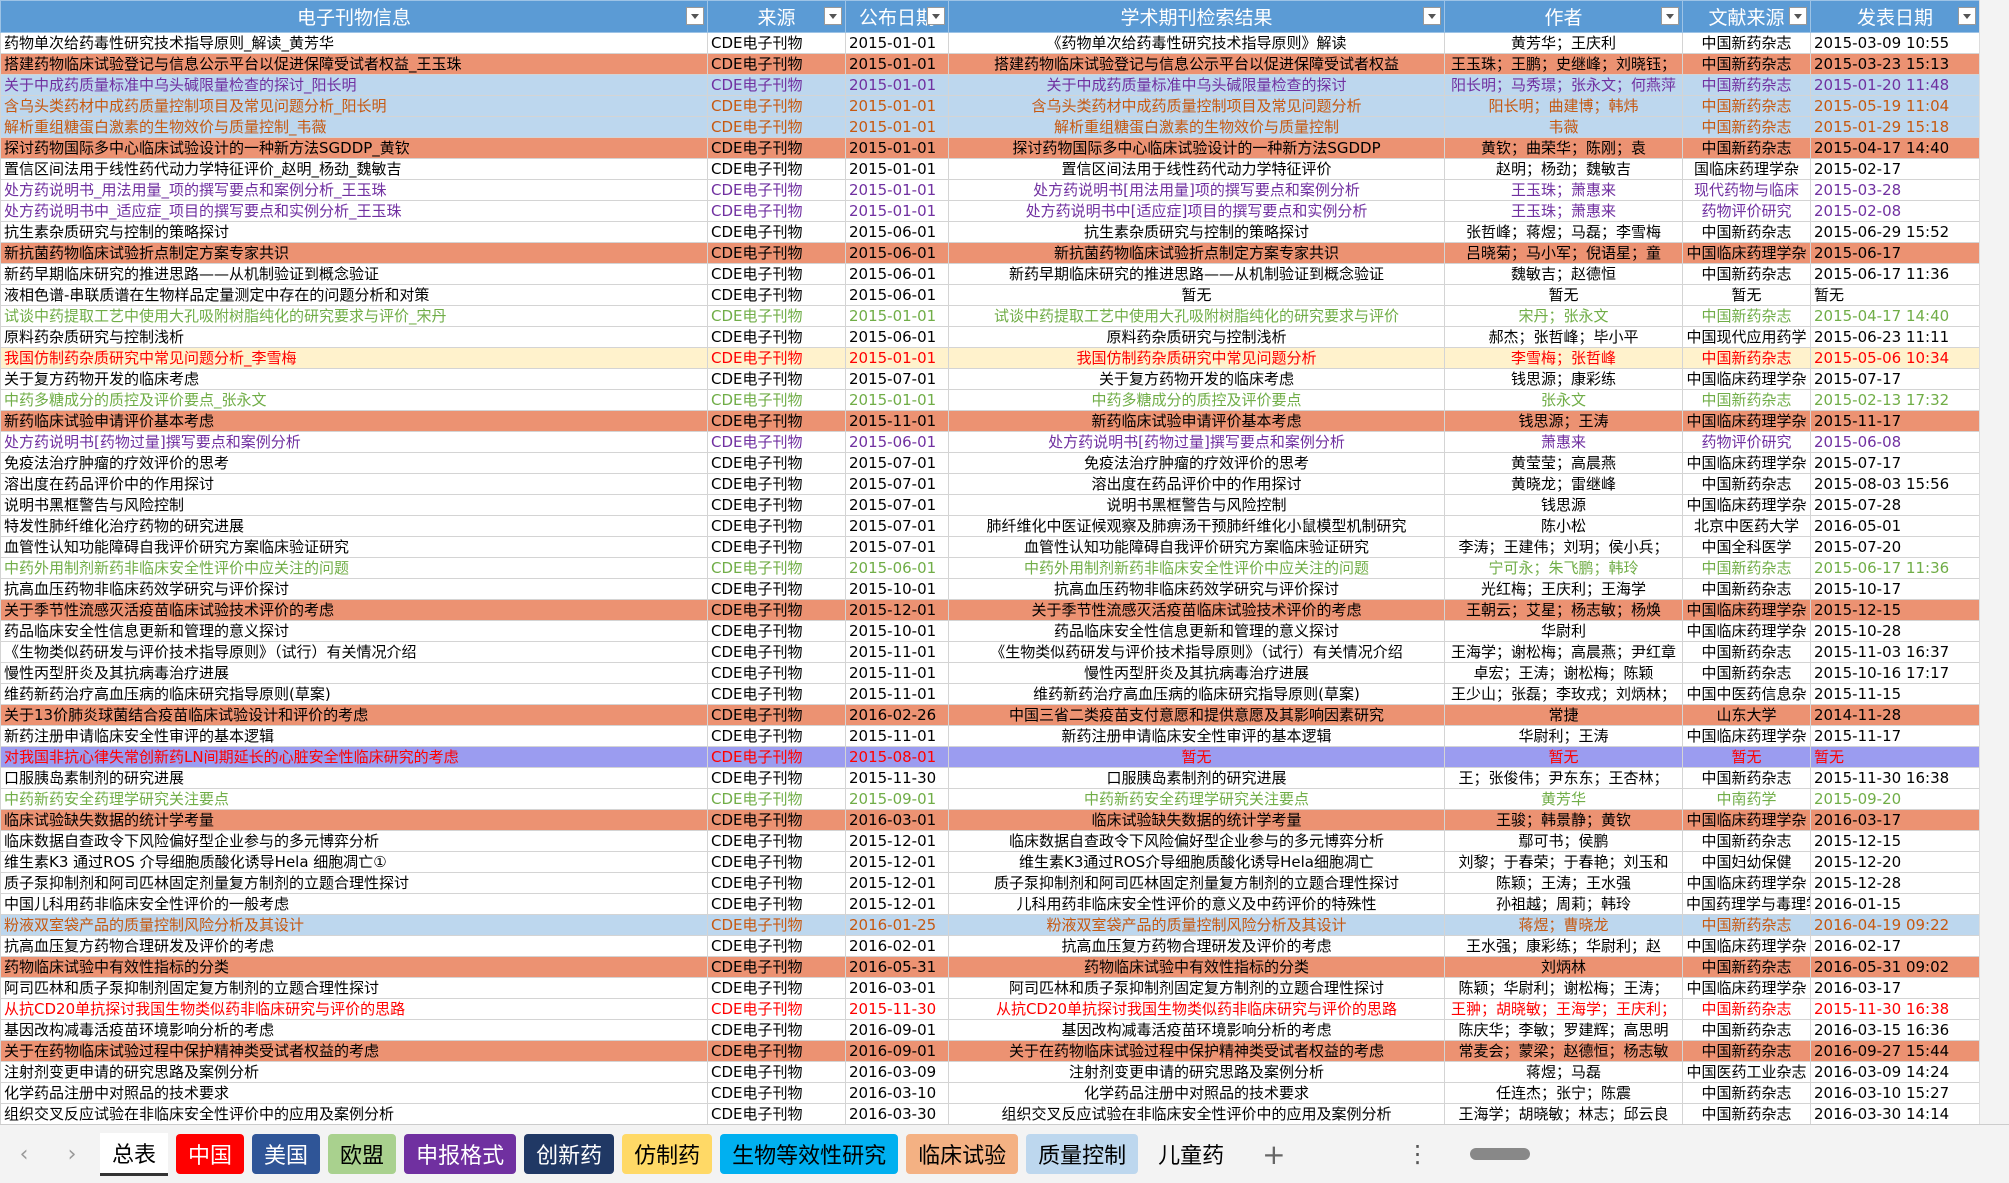 The image size is (2009, 1183). Describe the element at coordinates (1196, 1113) in the screenshot. I see `cell: 组织交叉反应试验在非临床安全性评价中的应用及案例分析` at that location.